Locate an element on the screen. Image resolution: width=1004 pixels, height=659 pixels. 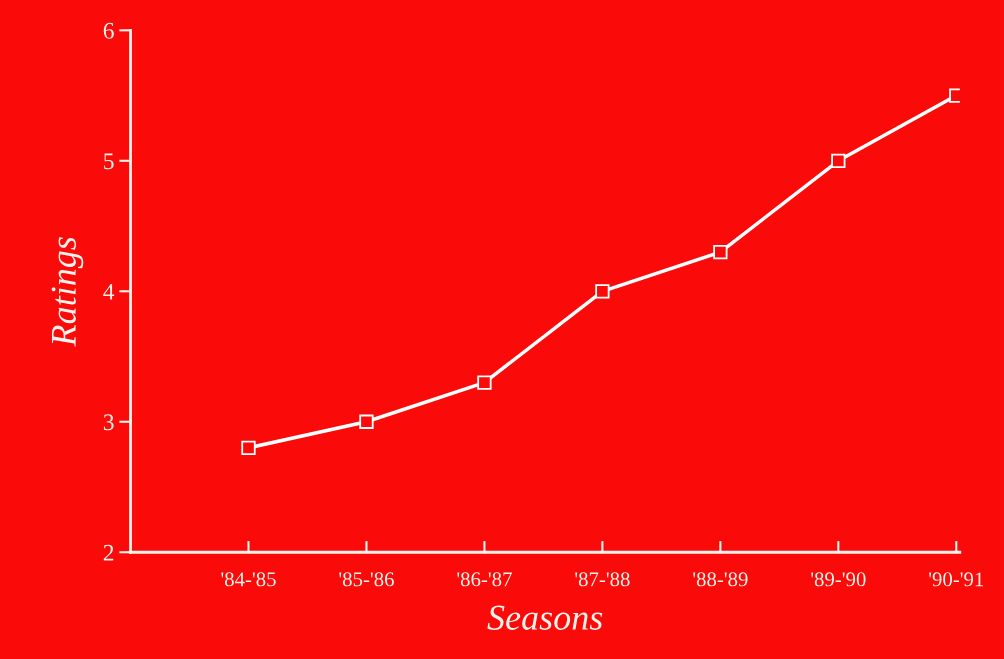
x-tick-label: '89-'90 is located at coordinates (838, 579).